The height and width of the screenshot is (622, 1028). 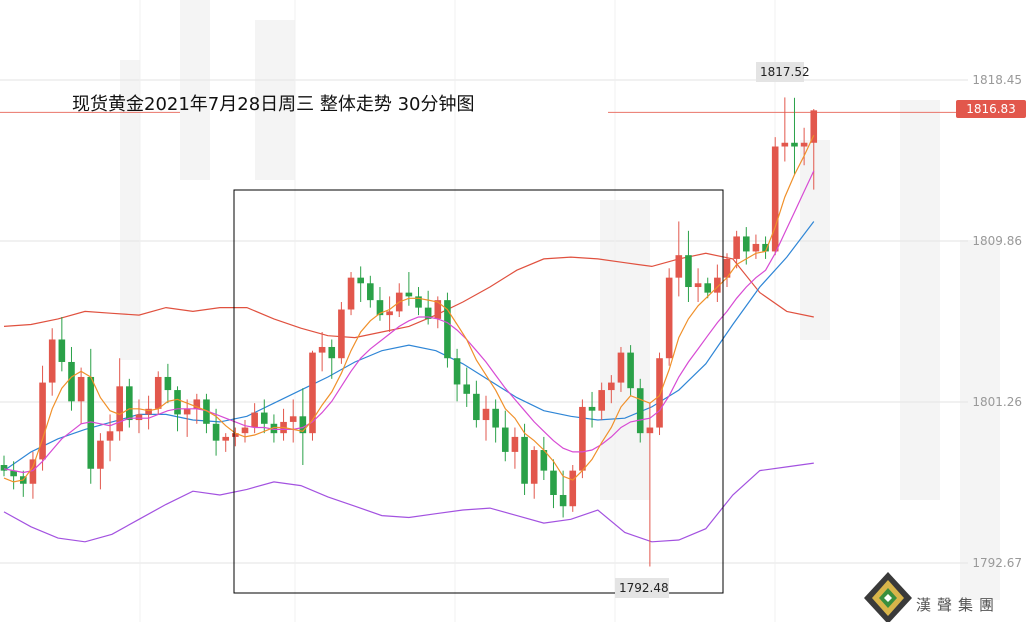 I want to click on y-tick-label: 1801.26, so click(x=997, y=402).